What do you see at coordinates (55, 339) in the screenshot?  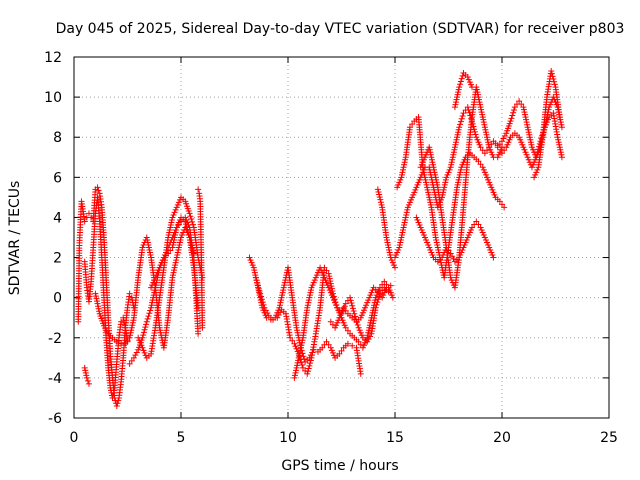 I see `y-tick-label: -2` at bounding box center [55, 339].